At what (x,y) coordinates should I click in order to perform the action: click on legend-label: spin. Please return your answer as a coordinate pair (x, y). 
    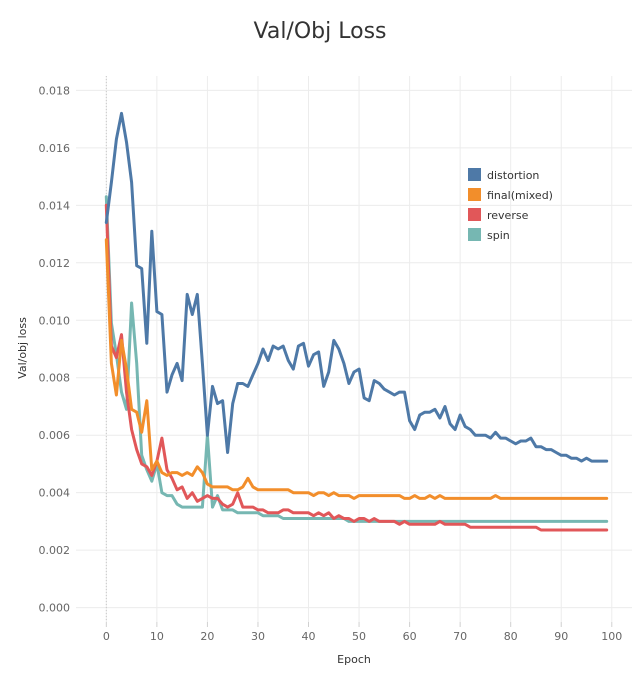
    Looking at the image, I should click on (498, 235).